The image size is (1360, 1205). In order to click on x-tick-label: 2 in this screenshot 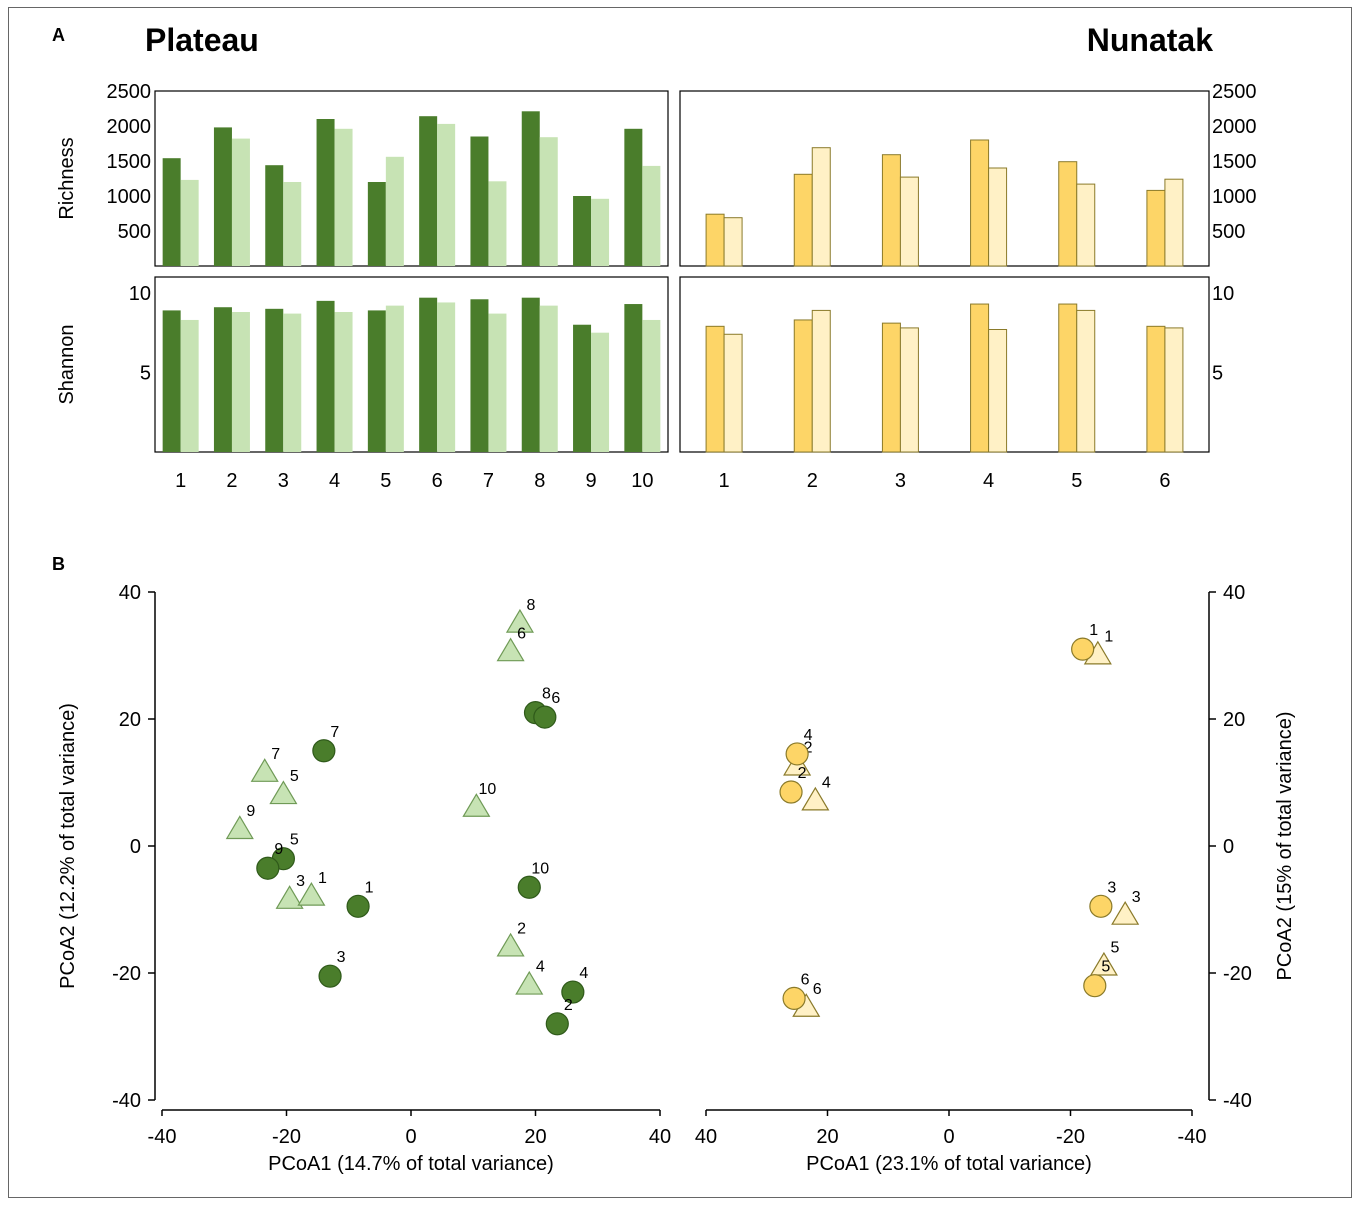, I will do `click(231, 481)`.